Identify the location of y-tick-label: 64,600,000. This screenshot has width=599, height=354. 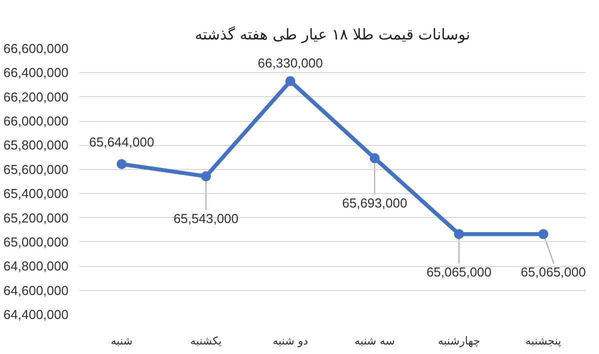
(36, 290).